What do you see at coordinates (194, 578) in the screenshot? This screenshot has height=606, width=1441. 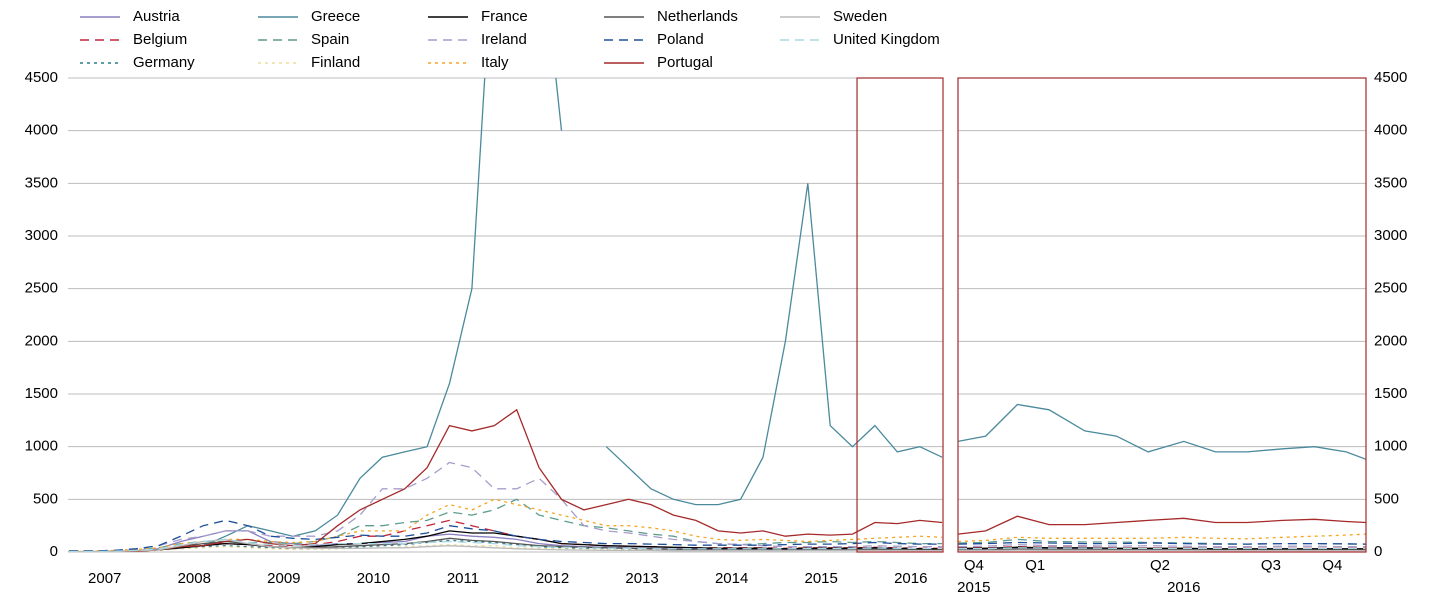 I see `x-tick-label: 2008` at bounding box center [194, 578].